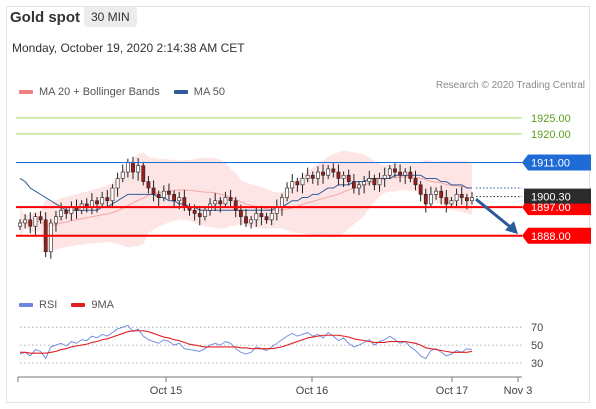  What do you see at coordinates (66, 305) in the screenshot?
I see `rsi-legend: RSI 9MA` at bounding box center [66, 305].